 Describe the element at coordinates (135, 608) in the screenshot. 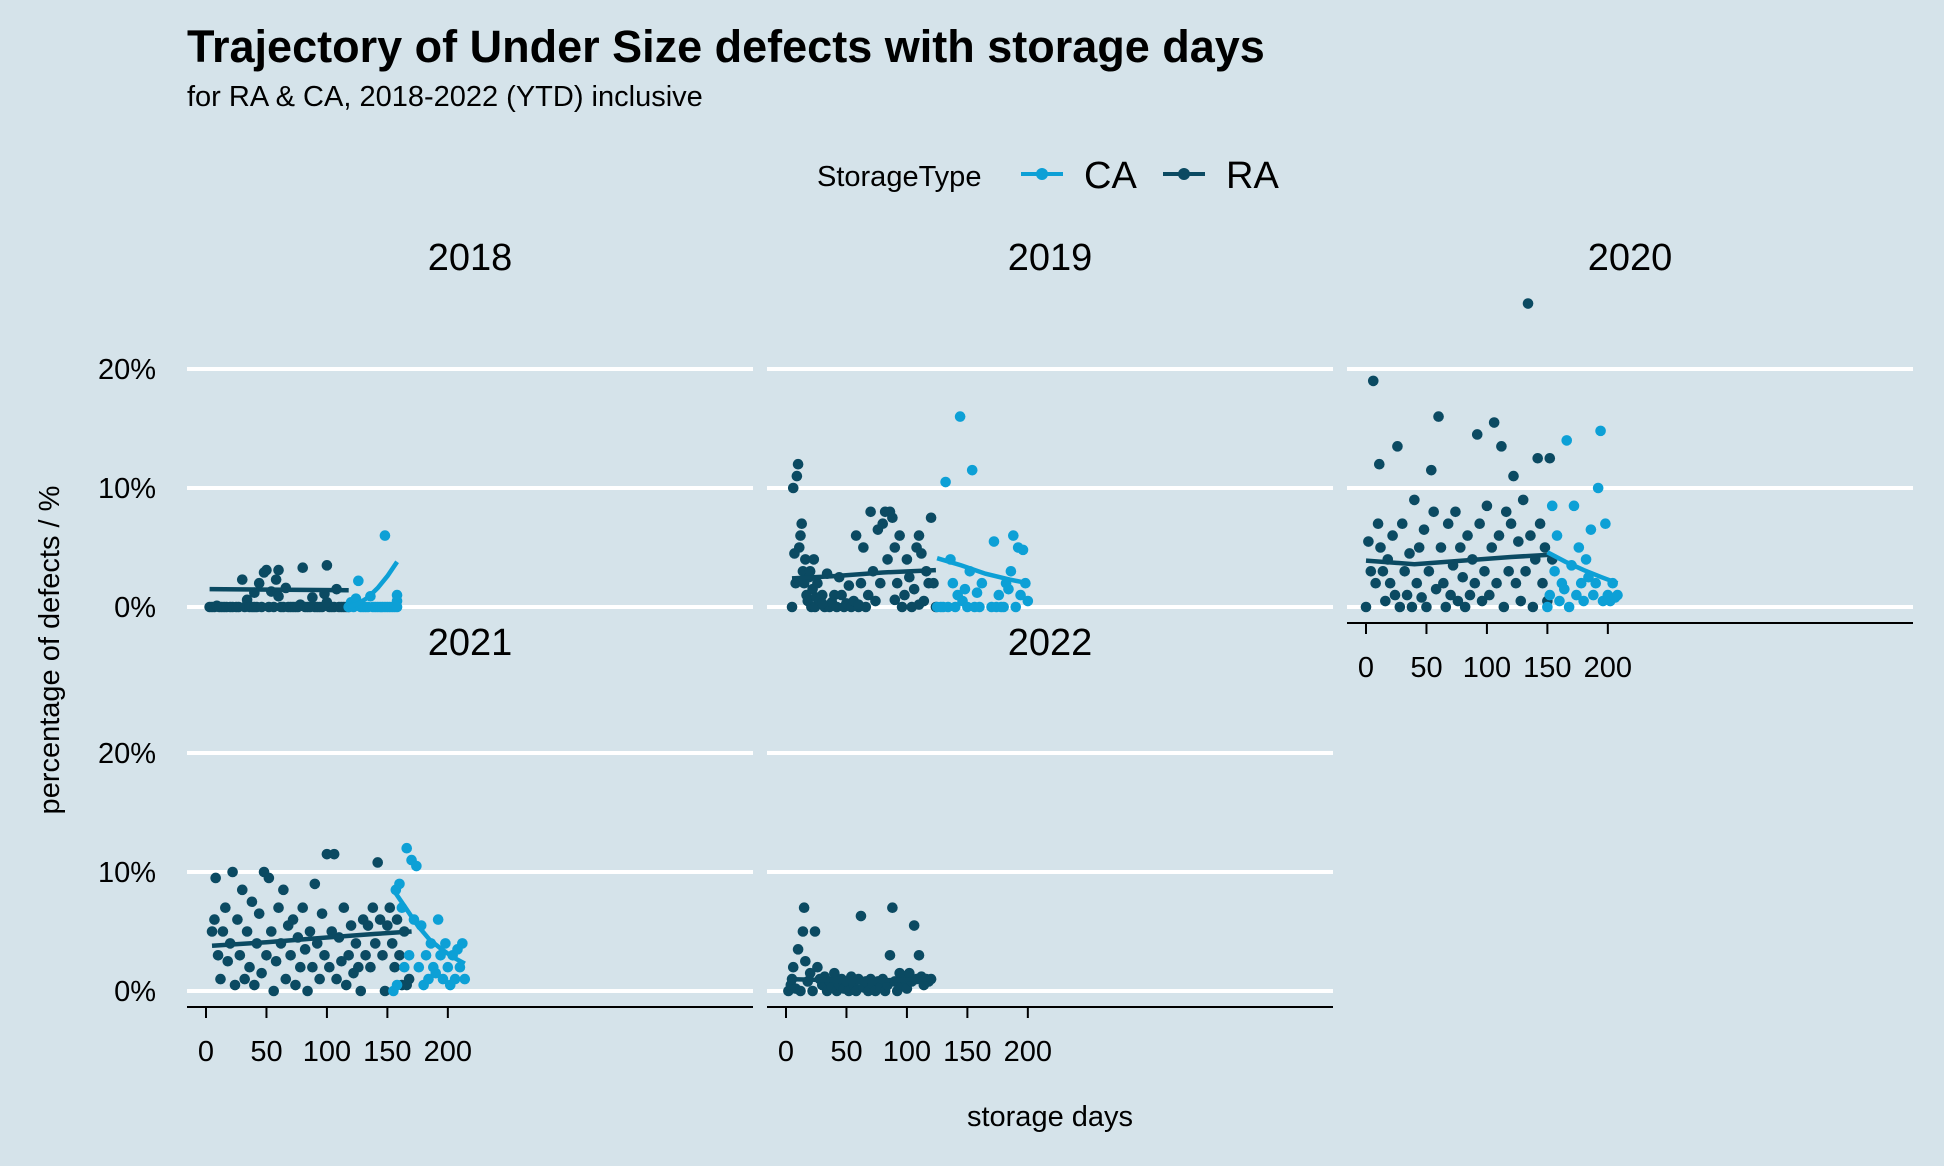

I see `y-tick-label: 0%` at that location.